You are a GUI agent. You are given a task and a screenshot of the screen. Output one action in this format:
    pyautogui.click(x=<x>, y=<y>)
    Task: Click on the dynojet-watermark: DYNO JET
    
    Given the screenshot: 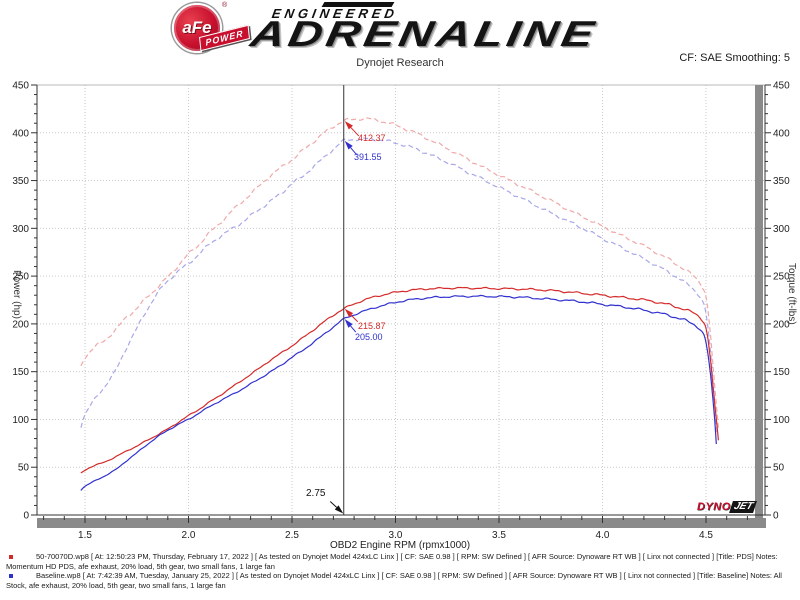 What is the action you would take?
    pyautogui.click(x=727, y=506)
    